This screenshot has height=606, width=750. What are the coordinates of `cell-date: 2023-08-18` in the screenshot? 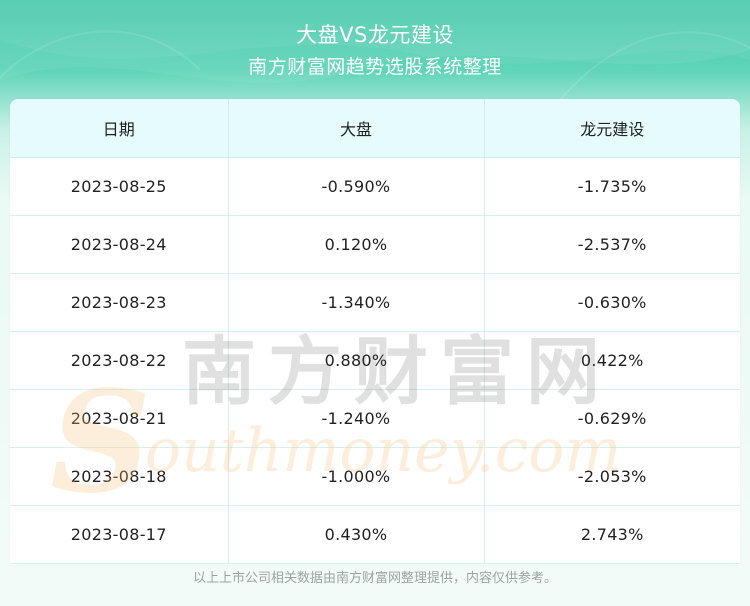 It's located at (119, 476).